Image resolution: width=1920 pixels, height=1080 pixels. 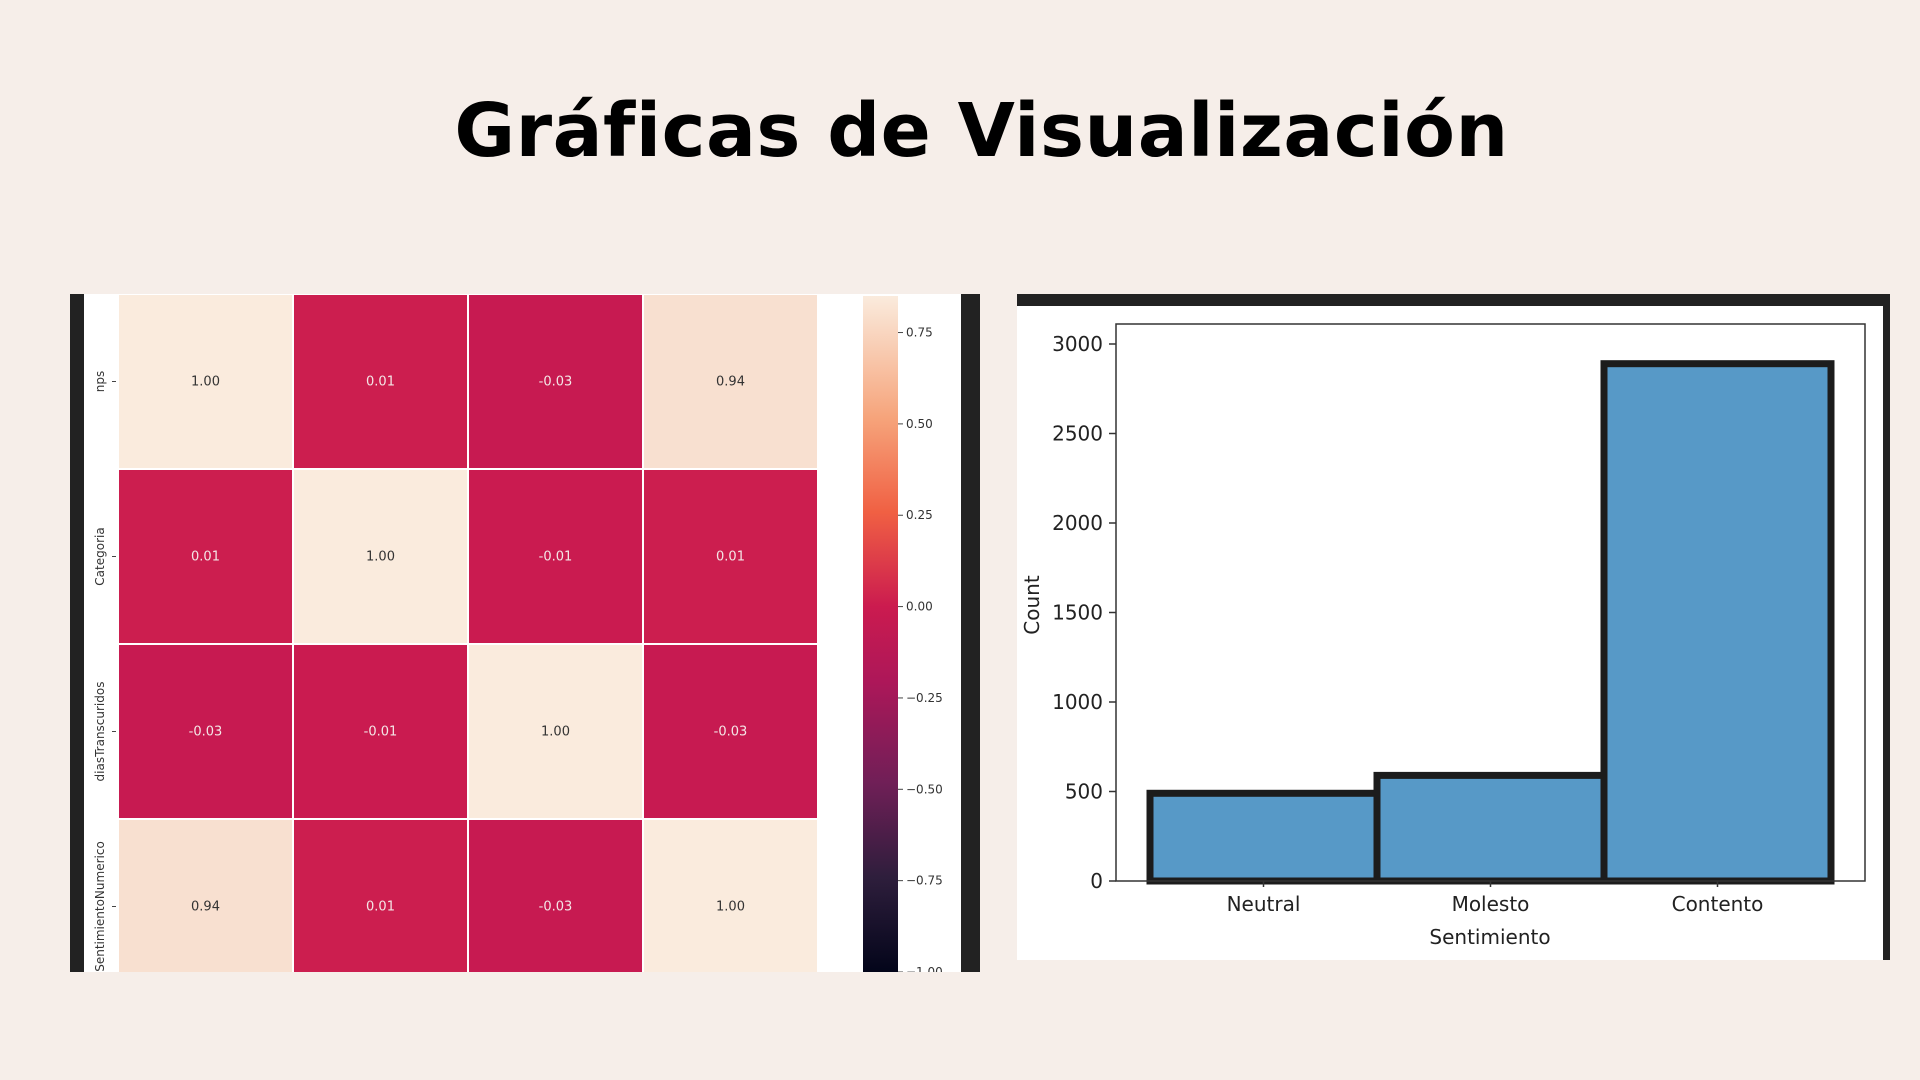 What do you see at coordinates (1077, 434) in the screenshot?
I see `y-tick-label: 2500` at bounding box center [1077, 434].